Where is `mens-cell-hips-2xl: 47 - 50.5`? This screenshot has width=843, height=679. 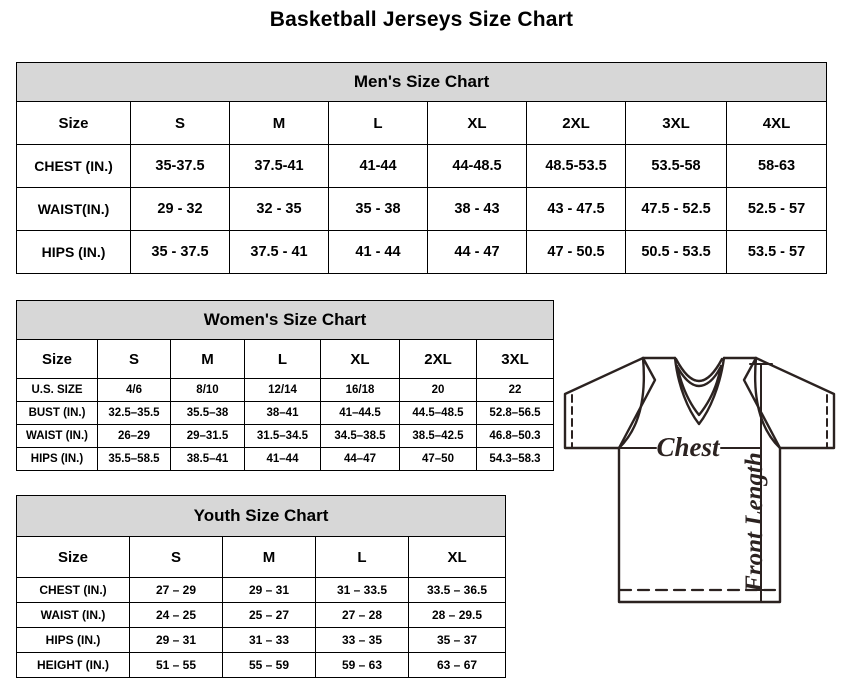
mens-cell-hips-2xl: 47 - 50.5 is located at coordinates (576, 252).